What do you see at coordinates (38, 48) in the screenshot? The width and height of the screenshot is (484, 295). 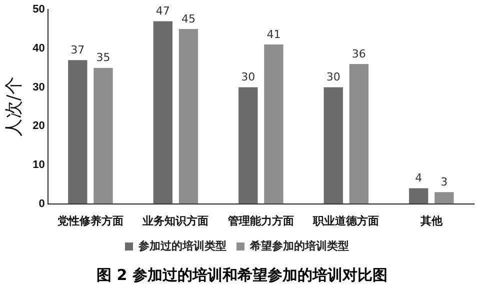 I see `y-tick-label: 40` at bounding box center [38, 48].